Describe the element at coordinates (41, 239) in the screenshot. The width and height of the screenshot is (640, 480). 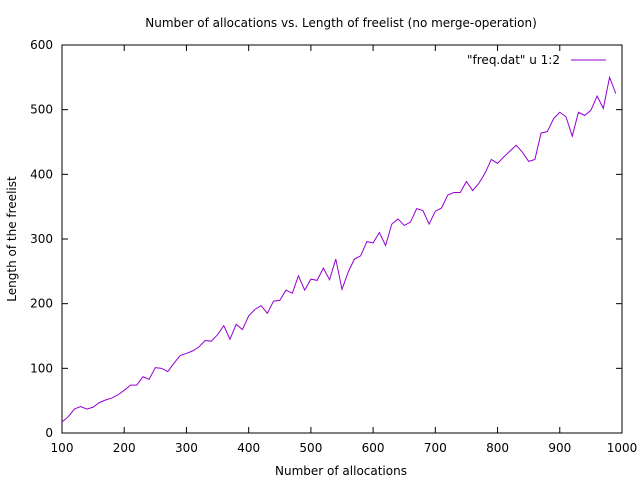
I see `y-tick-label: 300` at that location.